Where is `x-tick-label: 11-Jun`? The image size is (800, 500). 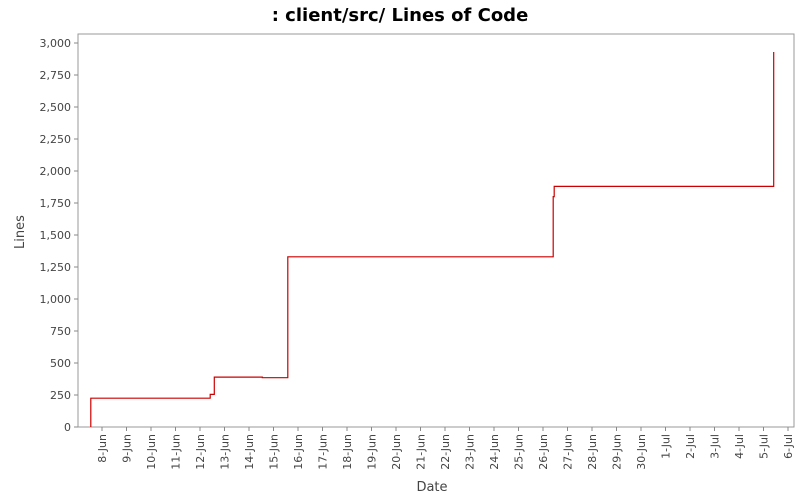
x-tick-label: 11-Jun is located at coordinates (176, 452).